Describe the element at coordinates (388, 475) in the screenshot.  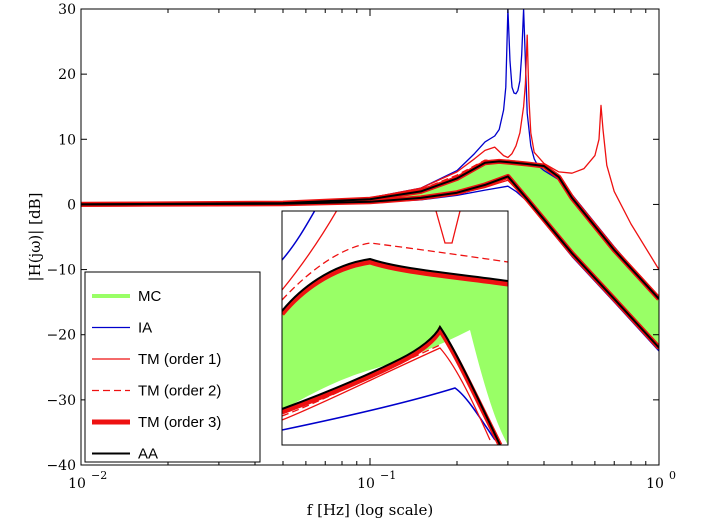
I see `x-tick-label-exponent: −1` at that location.